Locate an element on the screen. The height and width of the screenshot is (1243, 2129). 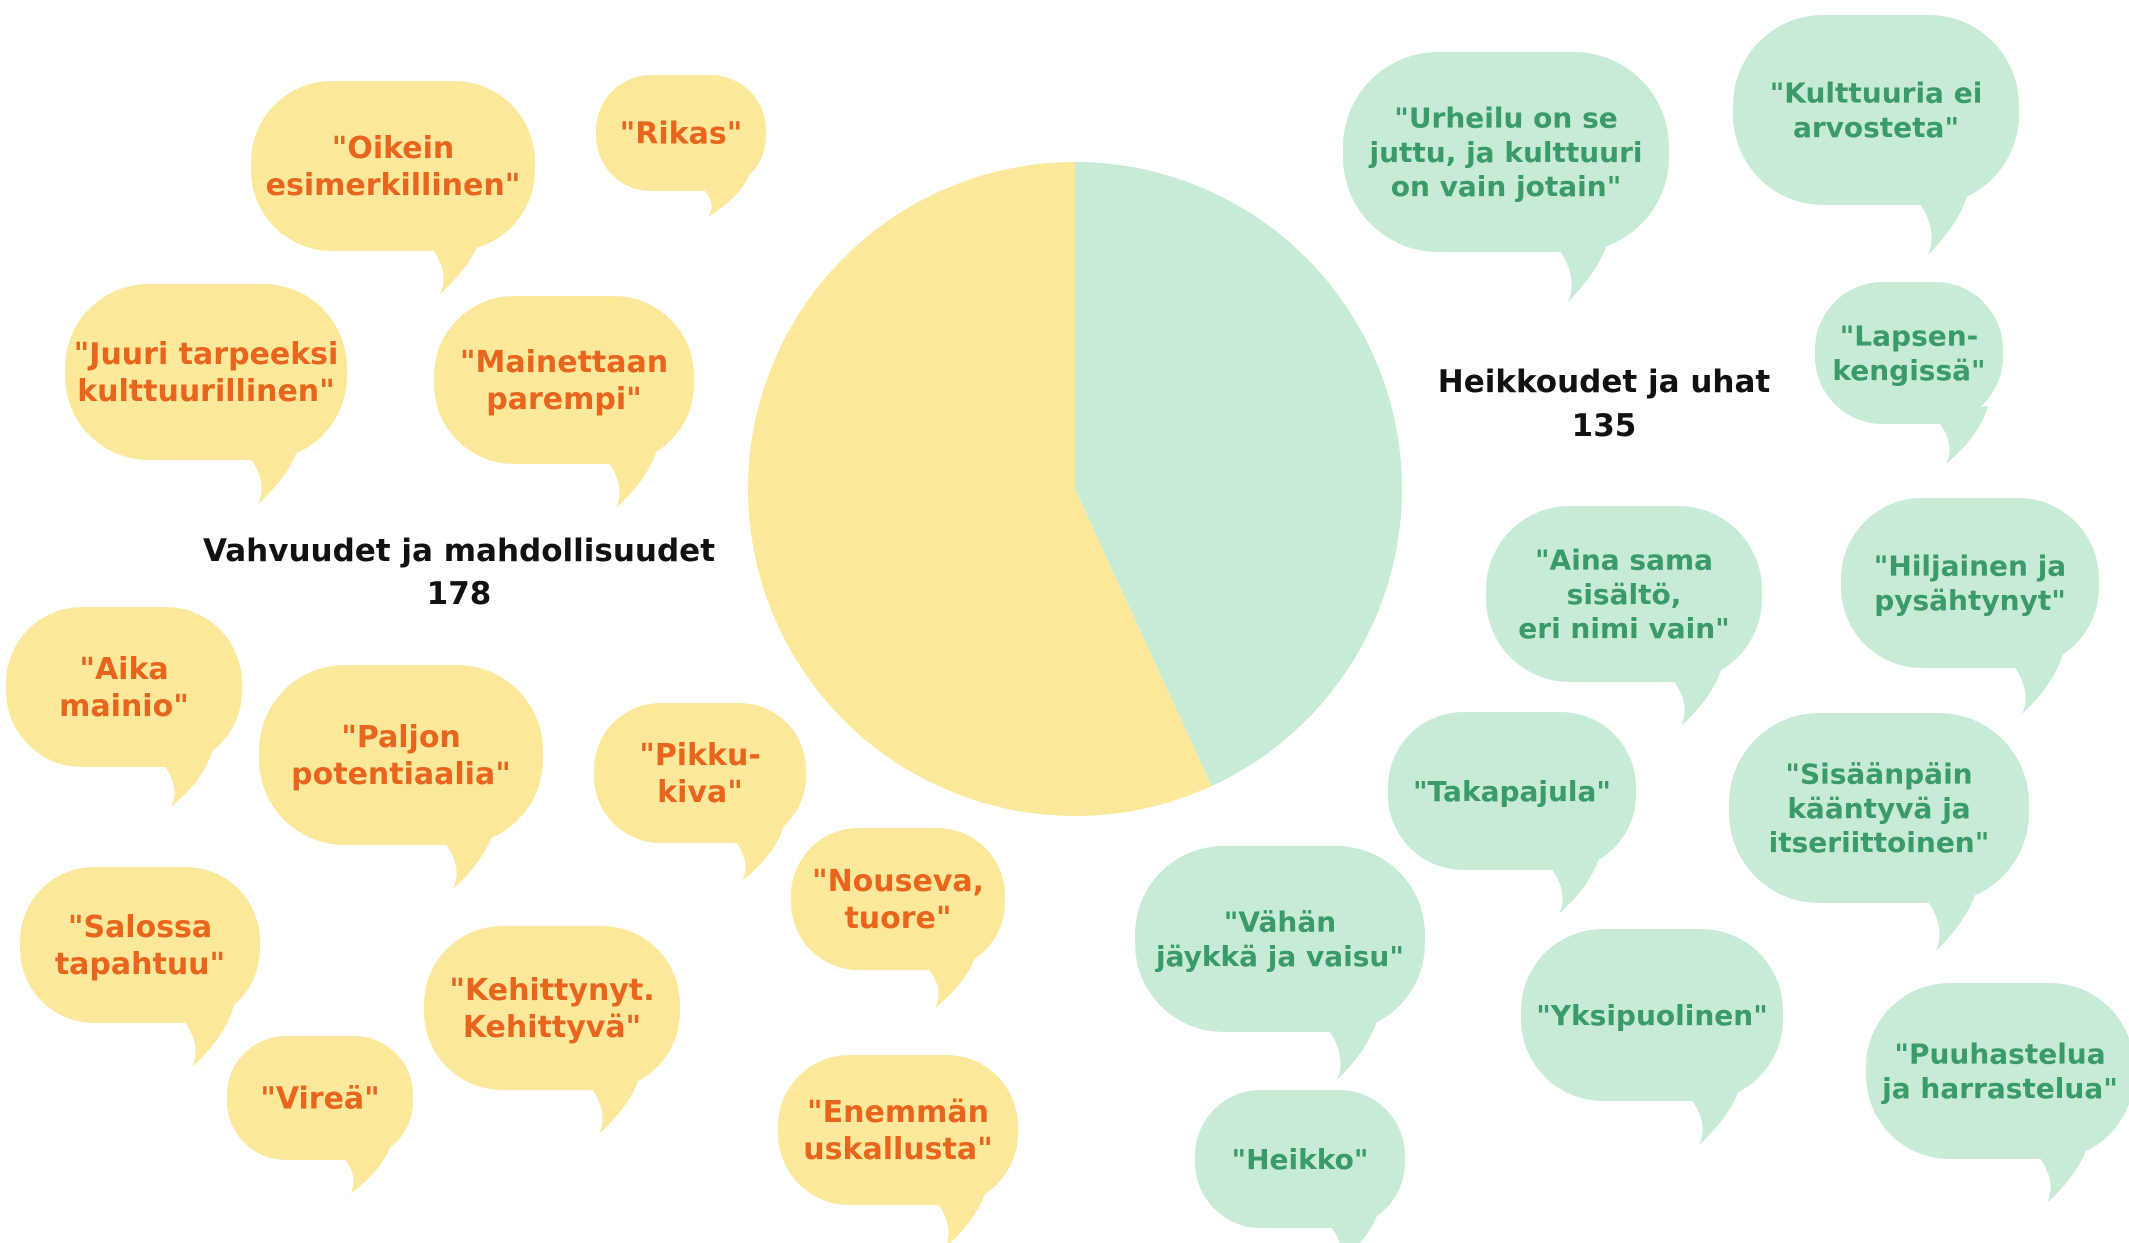
pie-slice-heikkoudet-ja-uhat is located at coordinates (1239, 474).